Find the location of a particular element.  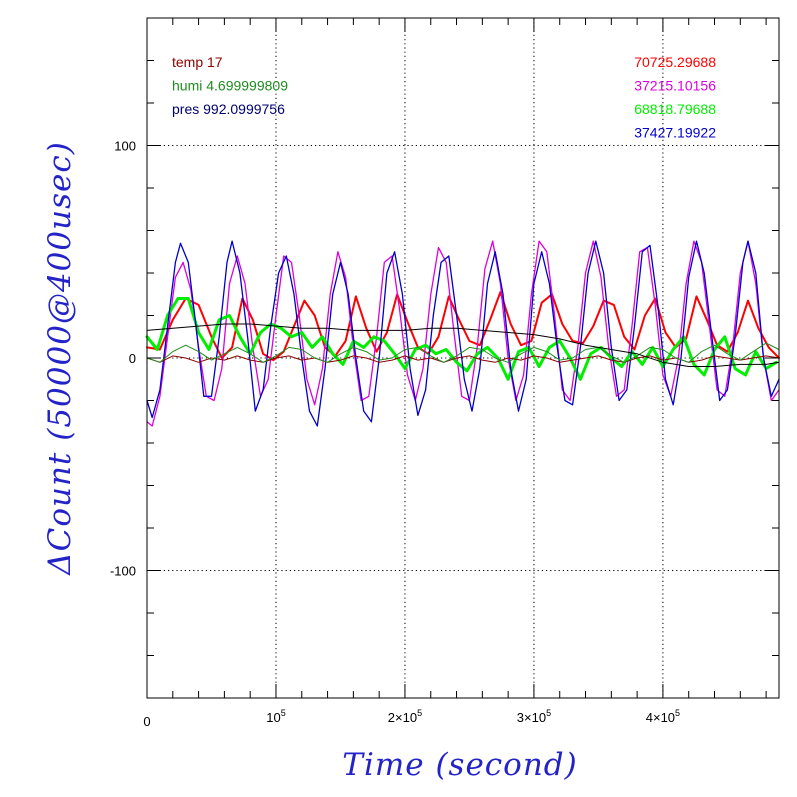

legend-entry-right: 37427.19922 is located at coordinates (675, 133).